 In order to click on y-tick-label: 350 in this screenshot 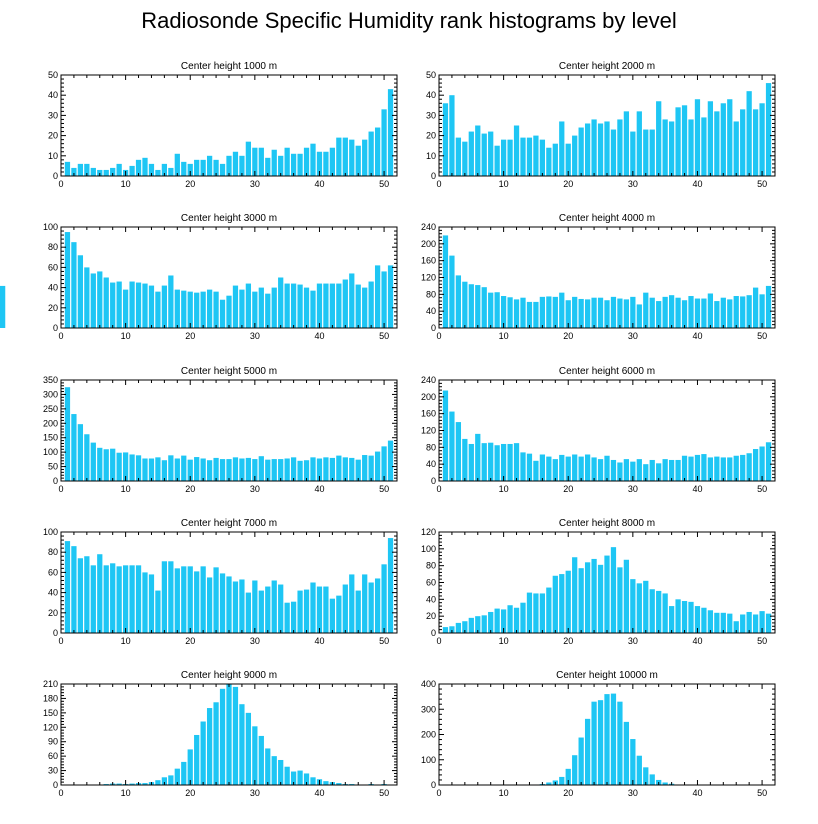, I will do `click(50, 380)`.